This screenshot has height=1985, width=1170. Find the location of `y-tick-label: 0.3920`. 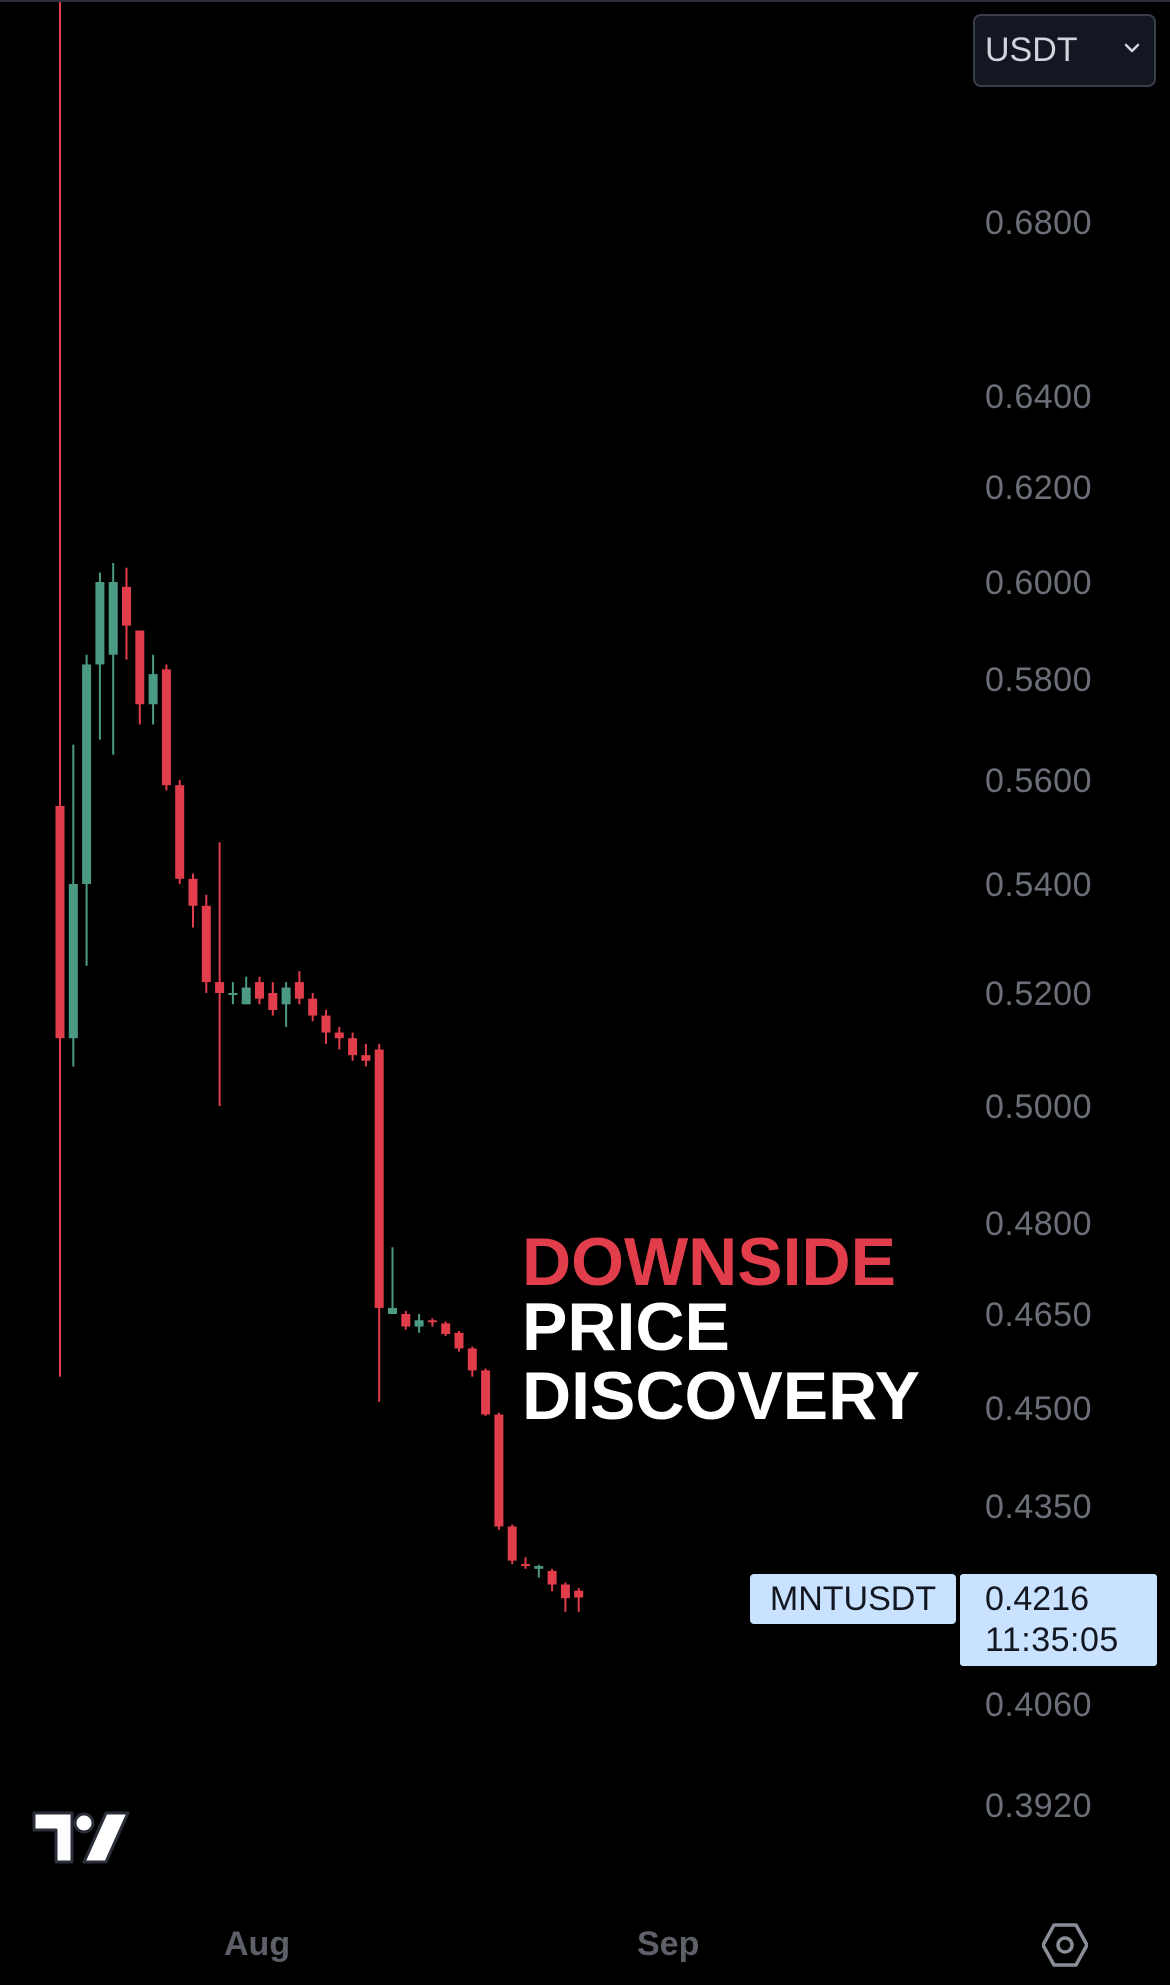

y-tick-label: 0.3920 is located at coordinates (1038, 1806).